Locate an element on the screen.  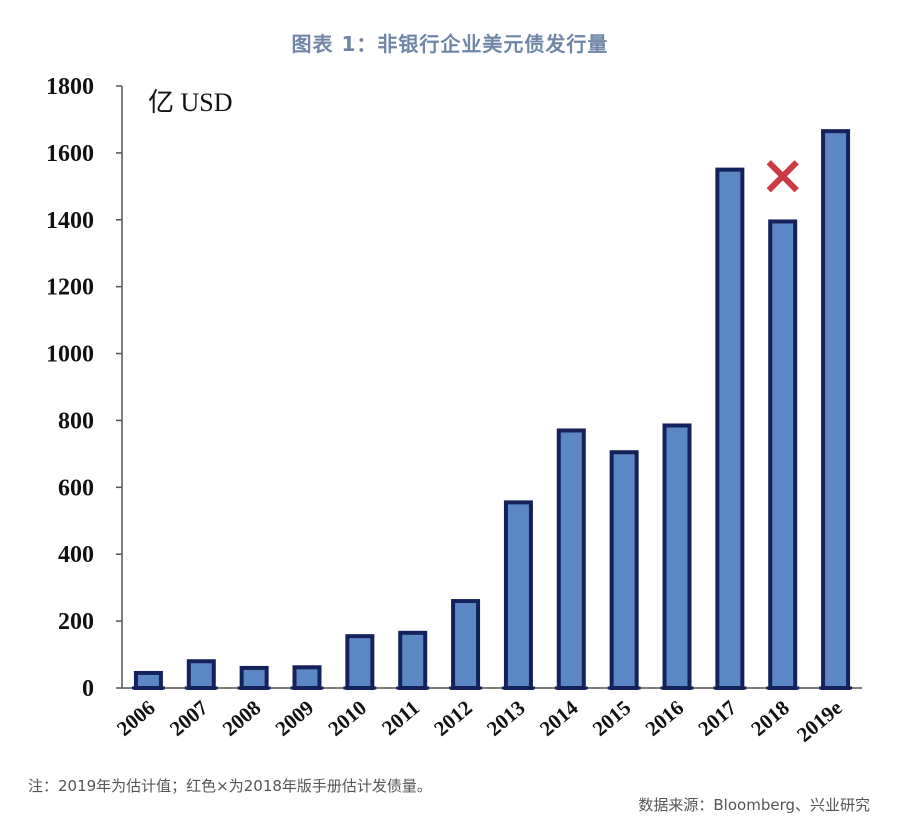
x-tick-label: 2017 is located at coordinates (717, 717).